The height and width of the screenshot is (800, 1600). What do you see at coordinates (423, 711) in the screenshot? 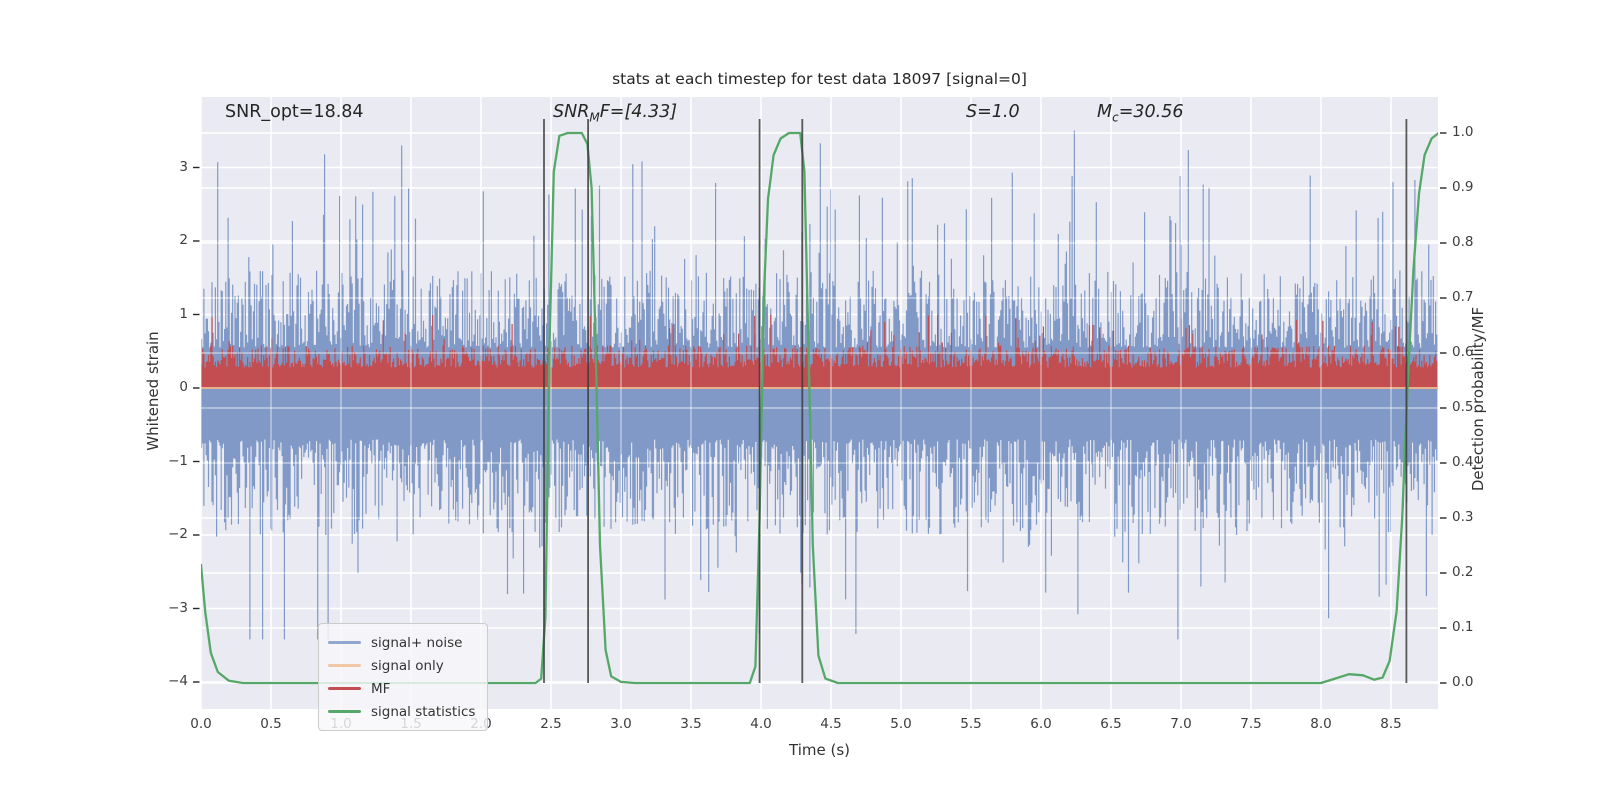
I see `legend-label: signal statistics` at bounding box center [423, 711].